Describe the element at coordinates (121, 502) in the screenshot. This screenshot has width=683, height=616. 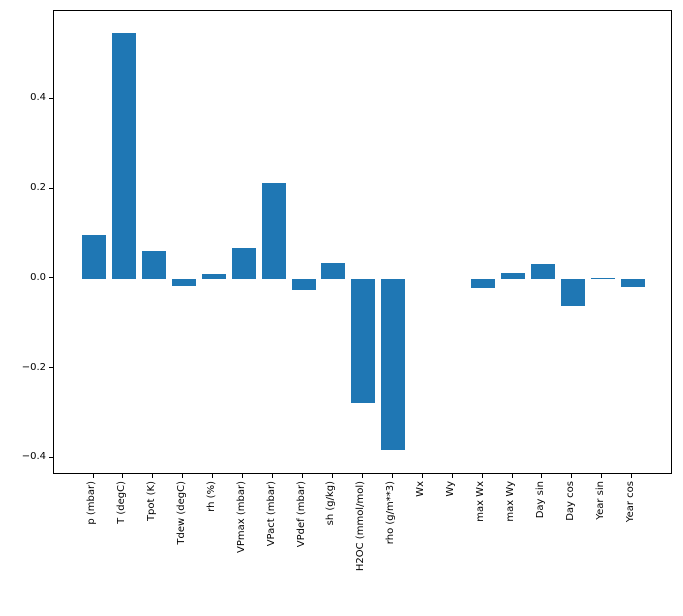
I see `x-tick-label: T (degC)` at that location.